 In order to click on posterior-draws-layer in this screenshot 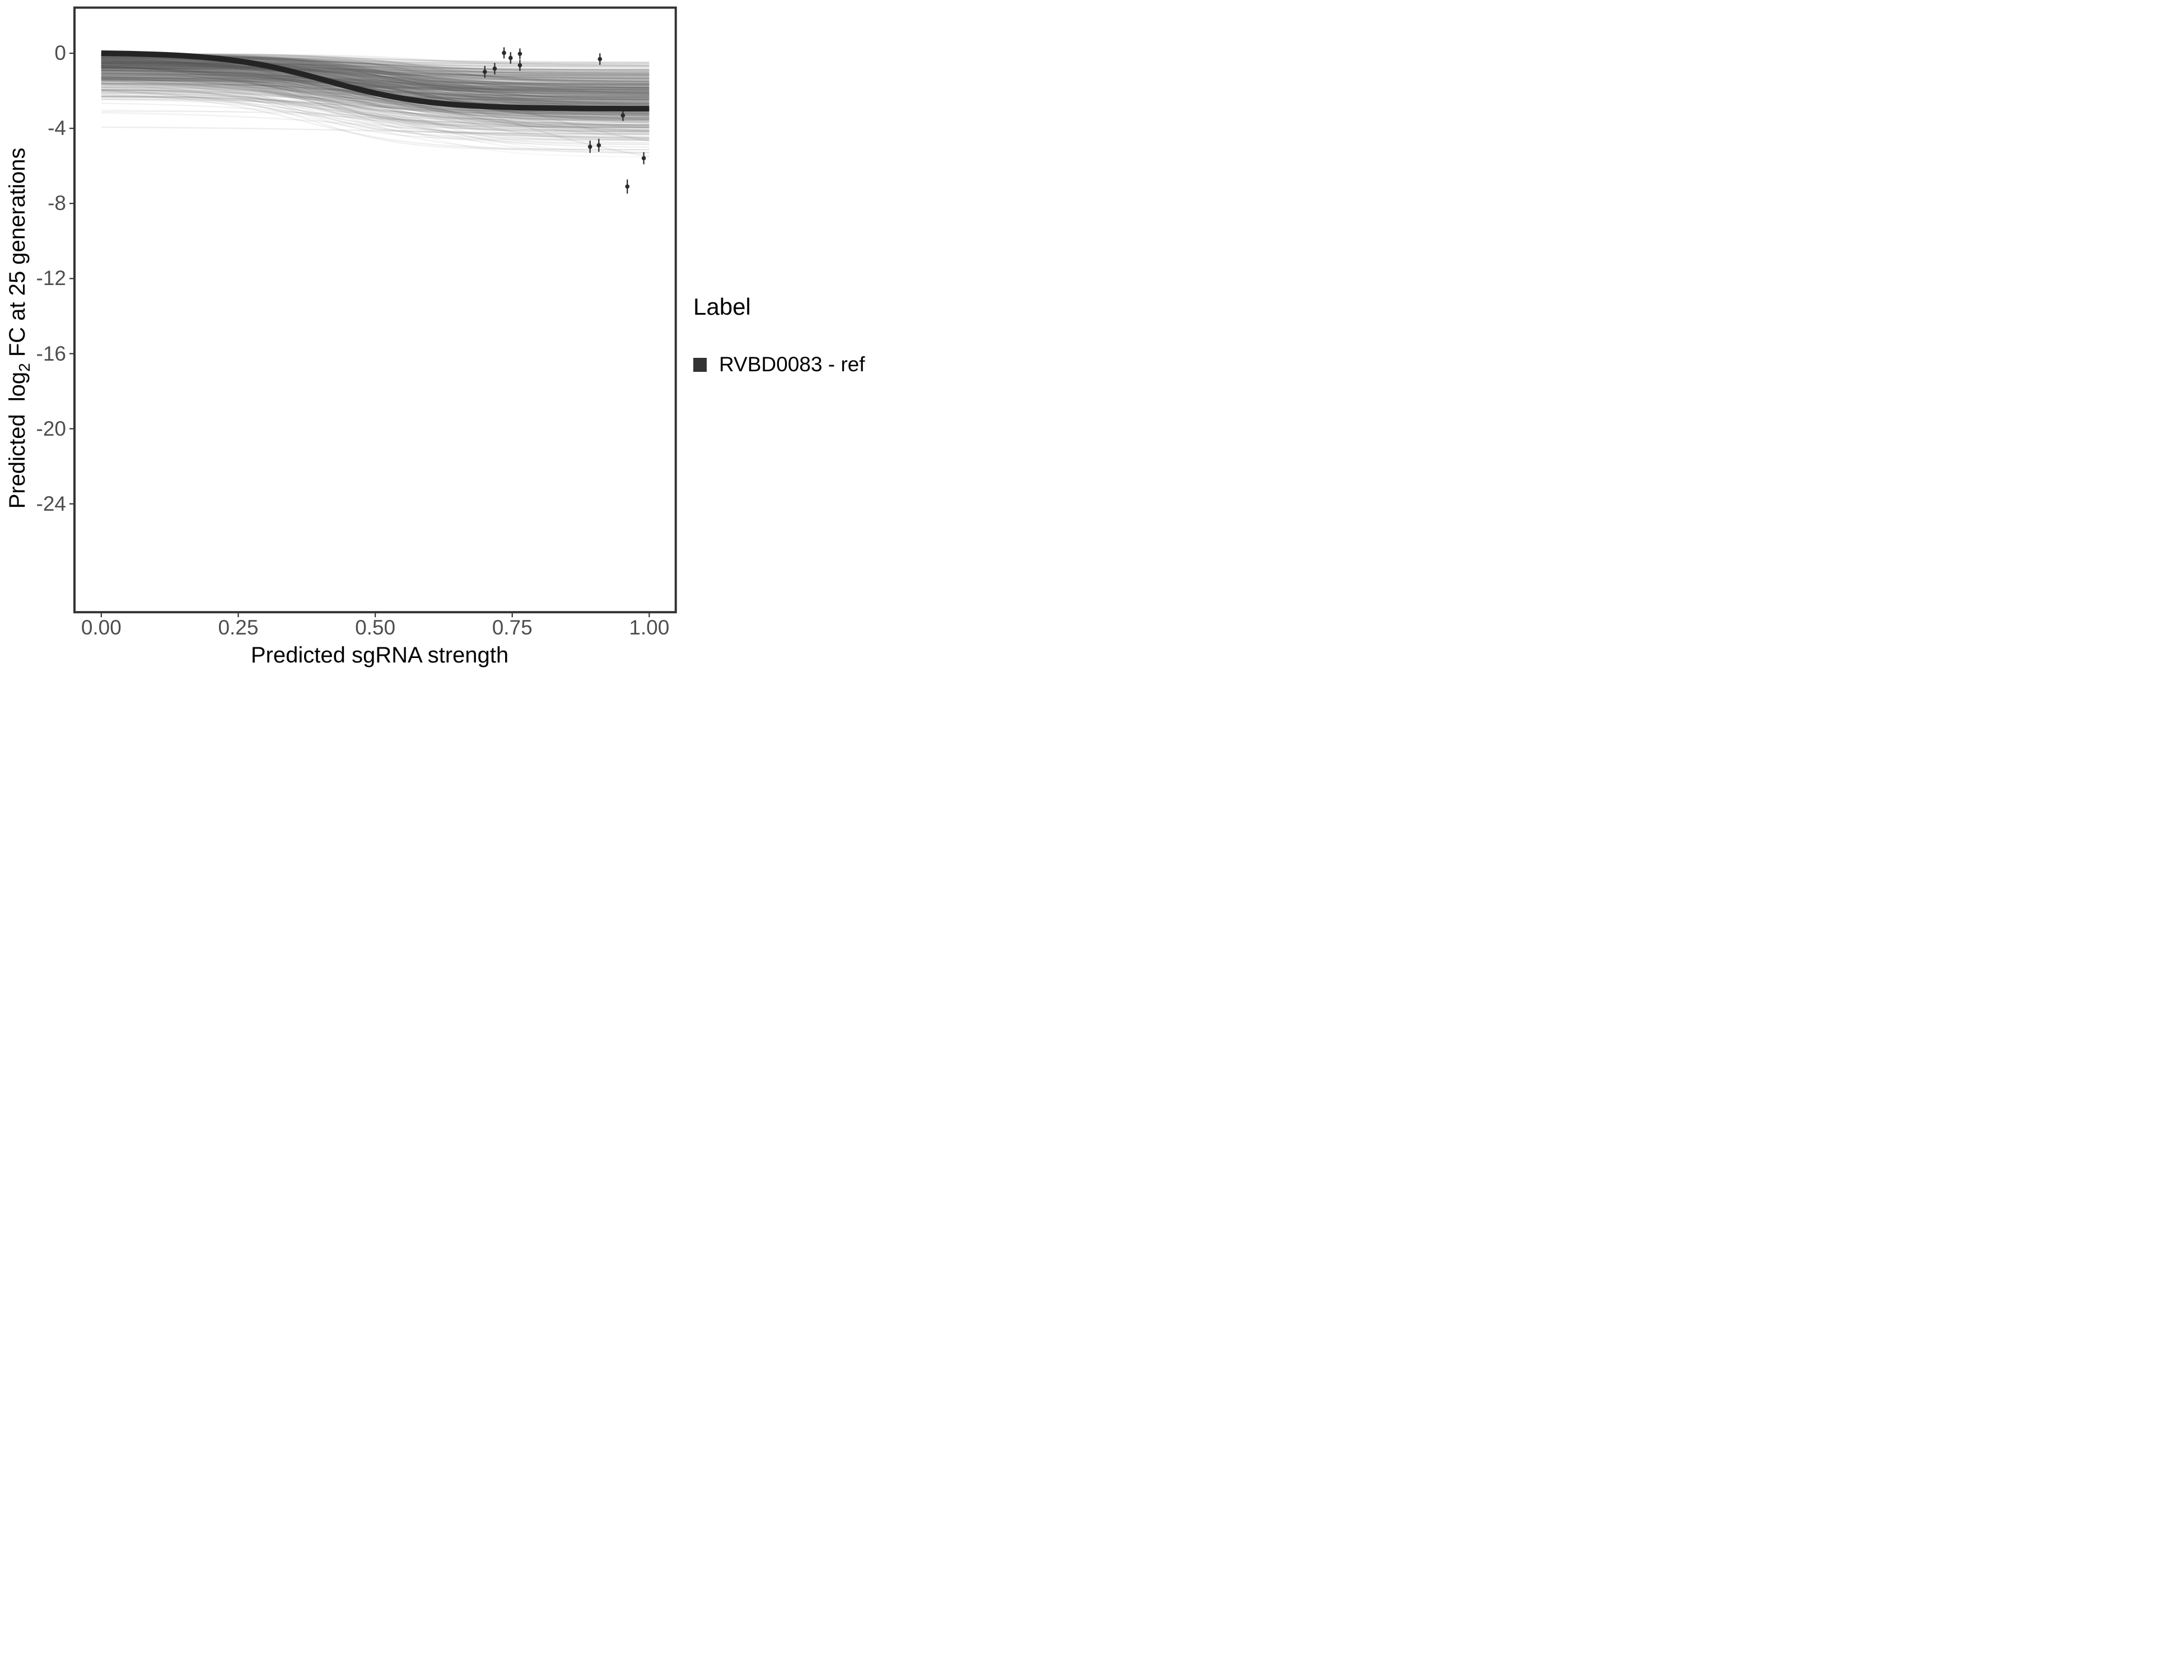, I will do `click(376, 106)`.